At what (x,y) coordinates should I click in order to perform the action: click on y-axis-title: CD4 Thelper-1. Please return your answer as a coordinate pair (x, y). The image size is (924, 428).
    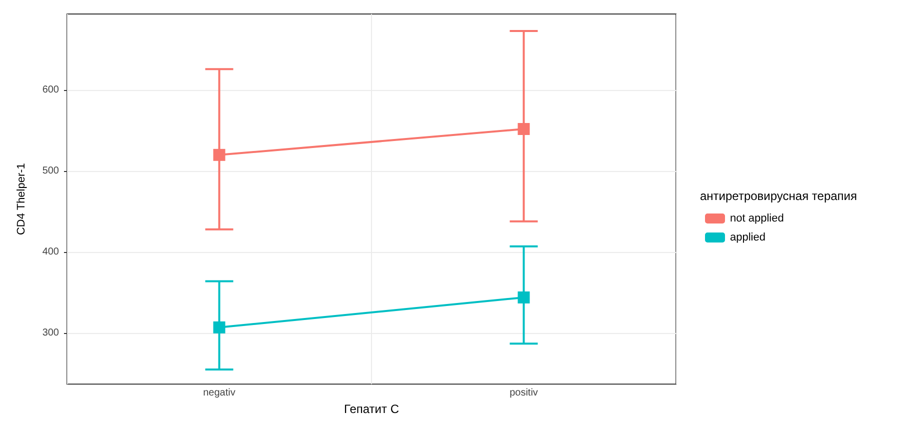
    Looking at the image, I should click on (22, 199).